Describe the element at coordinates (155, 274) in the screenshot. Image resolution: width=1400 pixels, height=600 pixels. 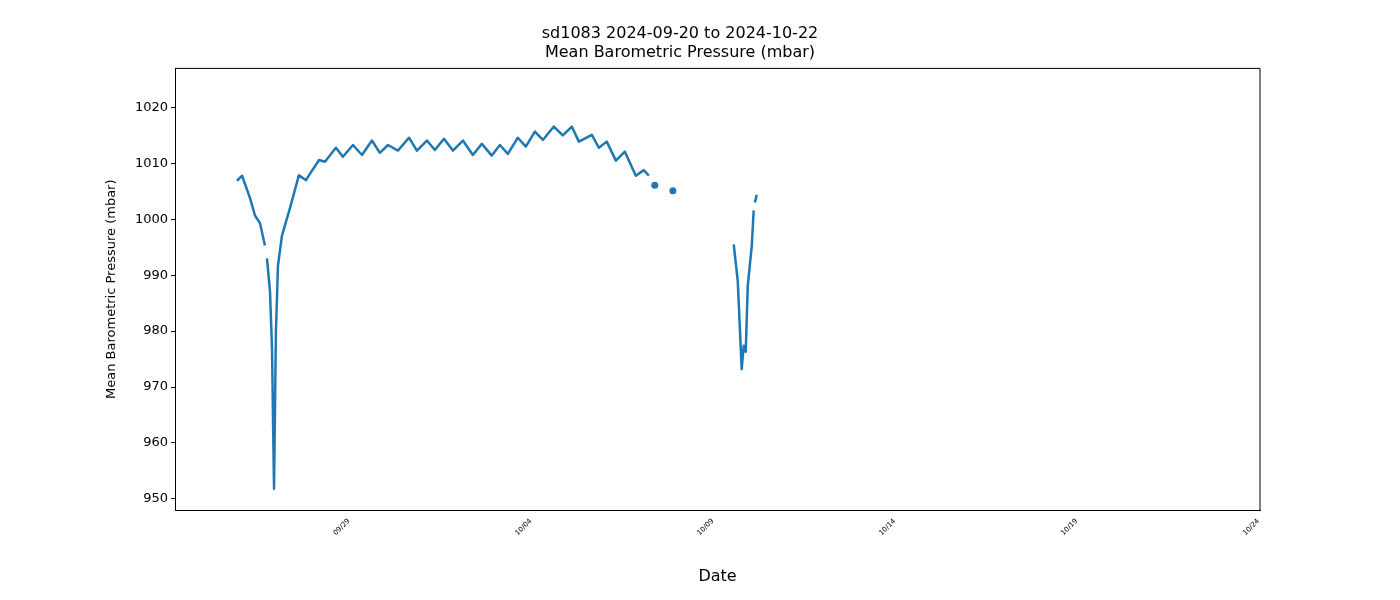
I see `y-tick-label: 990` at that location.